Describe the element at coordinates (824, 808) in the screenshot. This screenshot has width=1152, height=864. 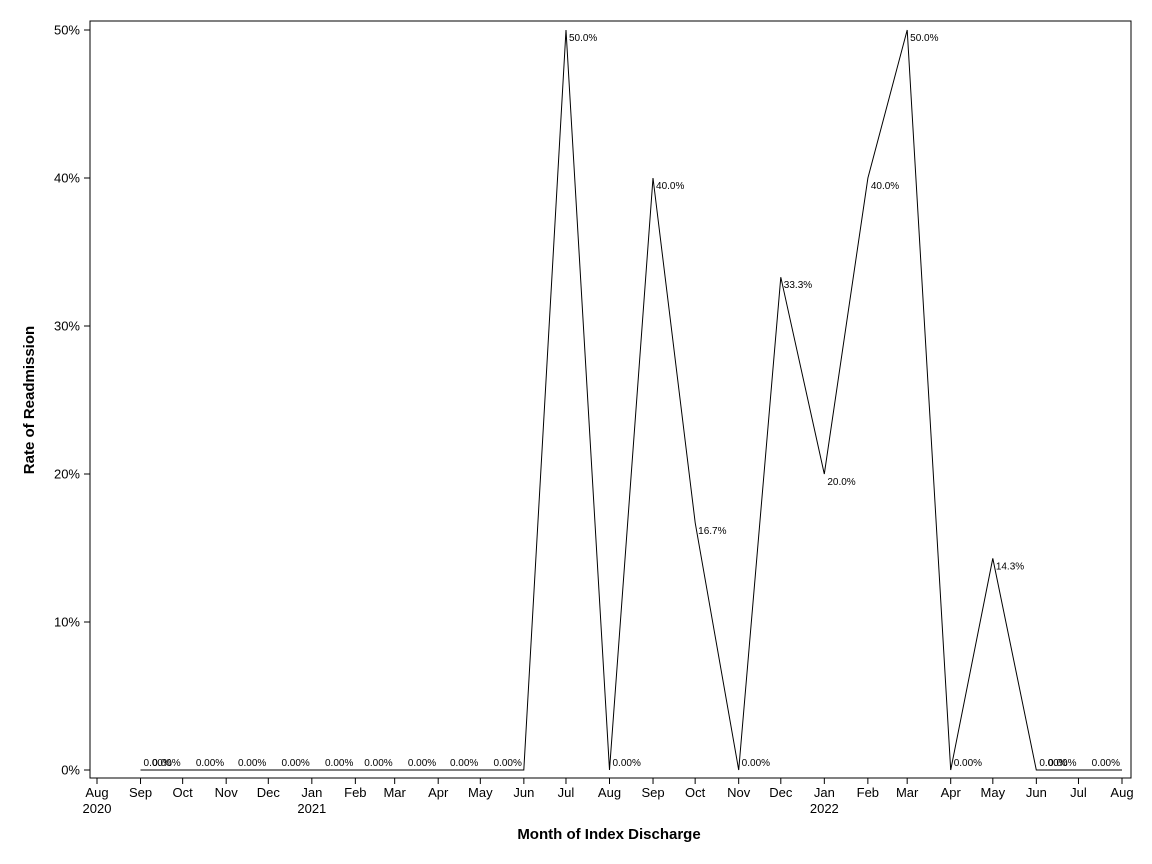
I see `x-tick-year-label: 2022` at that location.